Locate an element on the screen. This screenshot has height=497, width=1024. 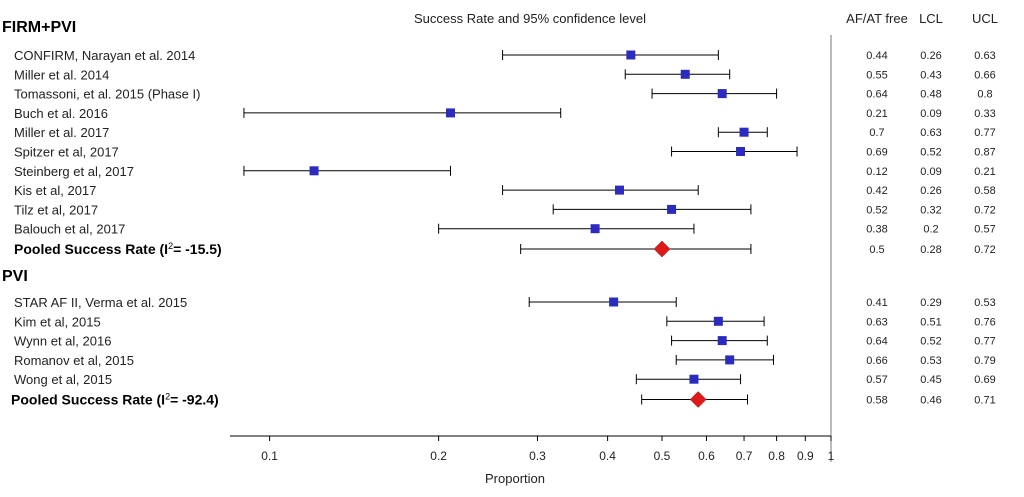
column-header-af-at-free: AF/AT free is located at coordinates (877, 18).